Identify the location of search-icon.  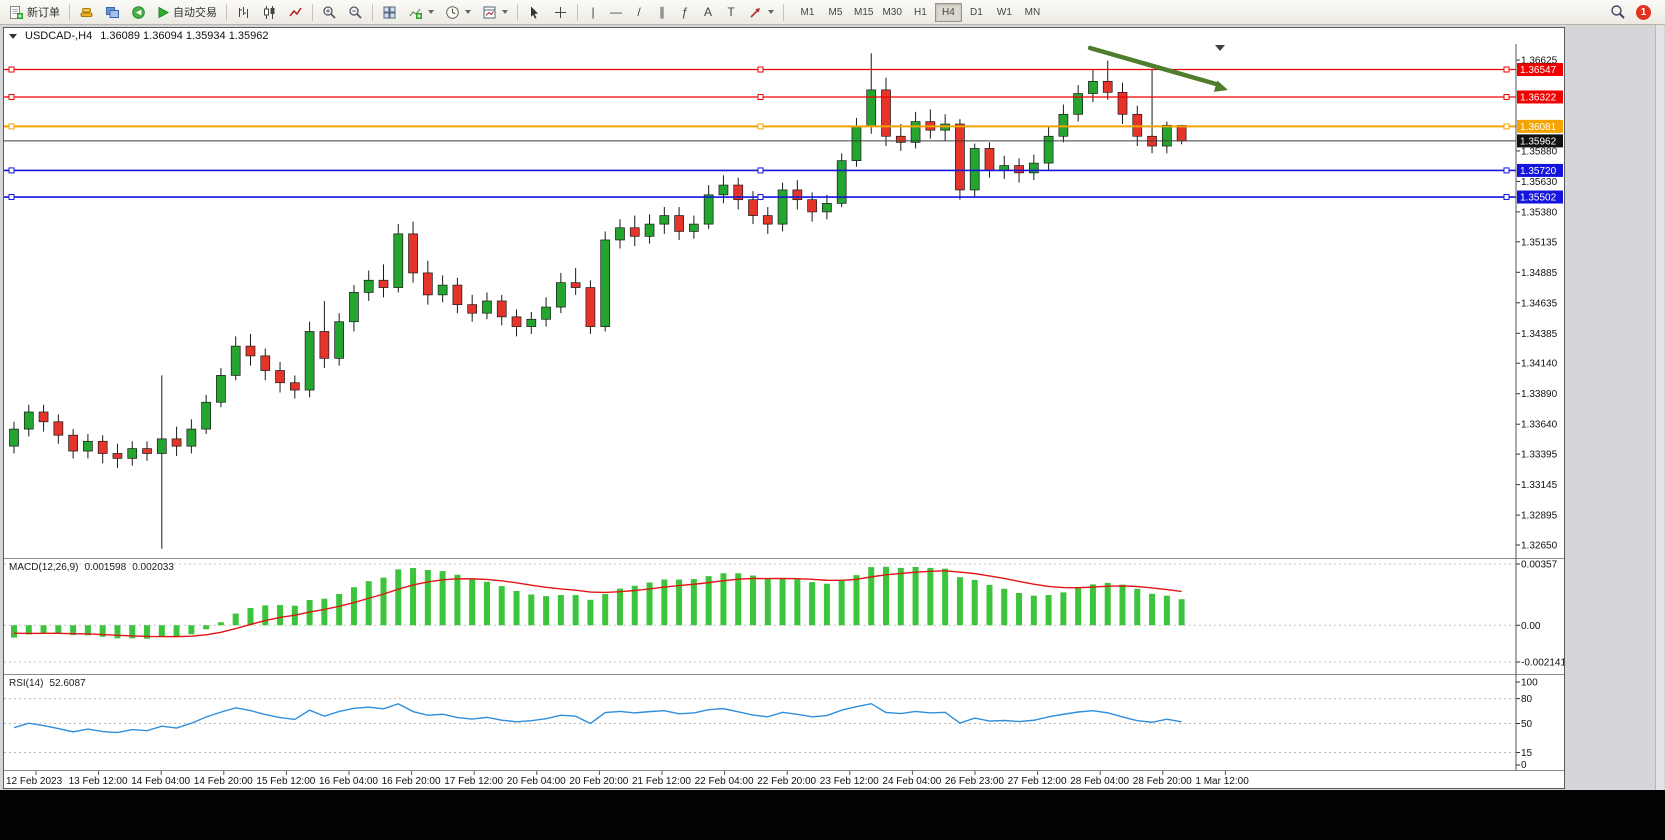
(1618, 12).